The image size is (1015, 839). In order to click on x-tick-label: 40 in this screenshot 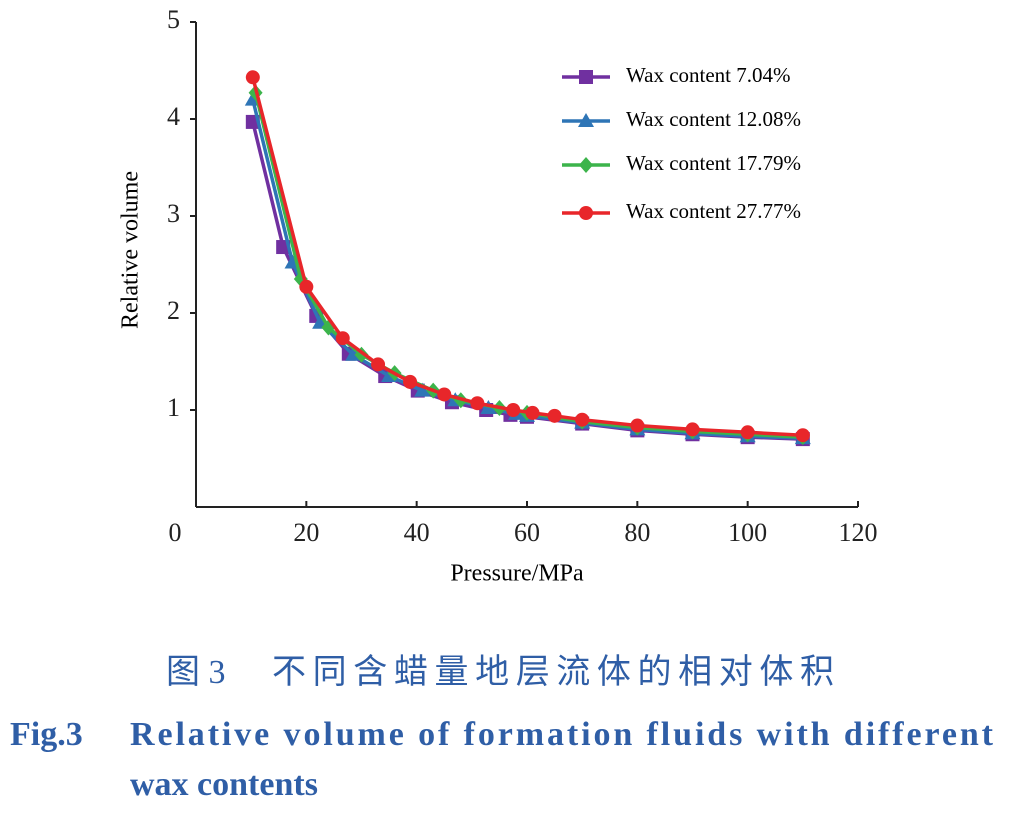, I will do `click(417, 532)`.